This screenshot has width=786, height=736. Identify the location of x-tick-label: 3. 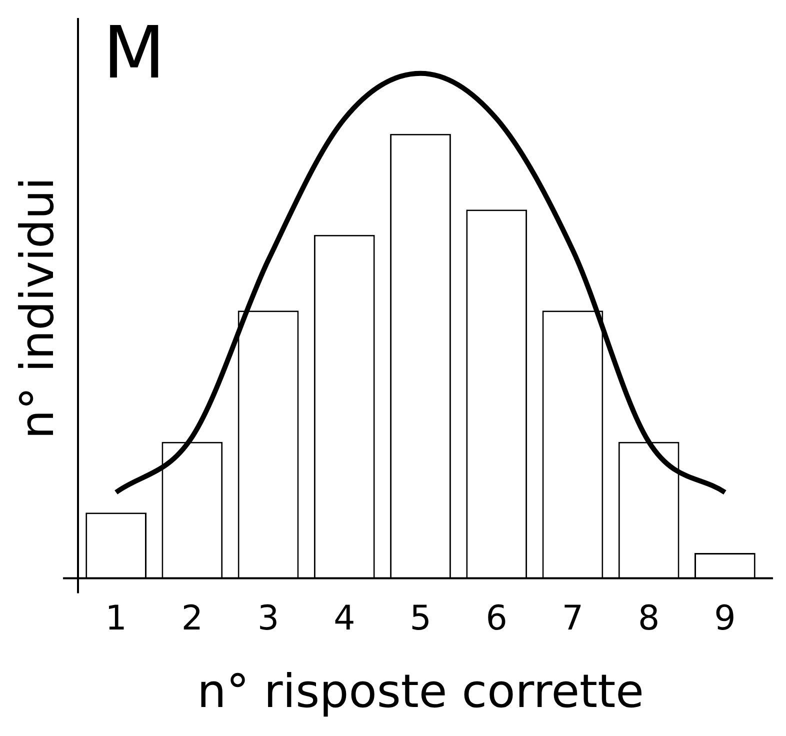
(268, 618).